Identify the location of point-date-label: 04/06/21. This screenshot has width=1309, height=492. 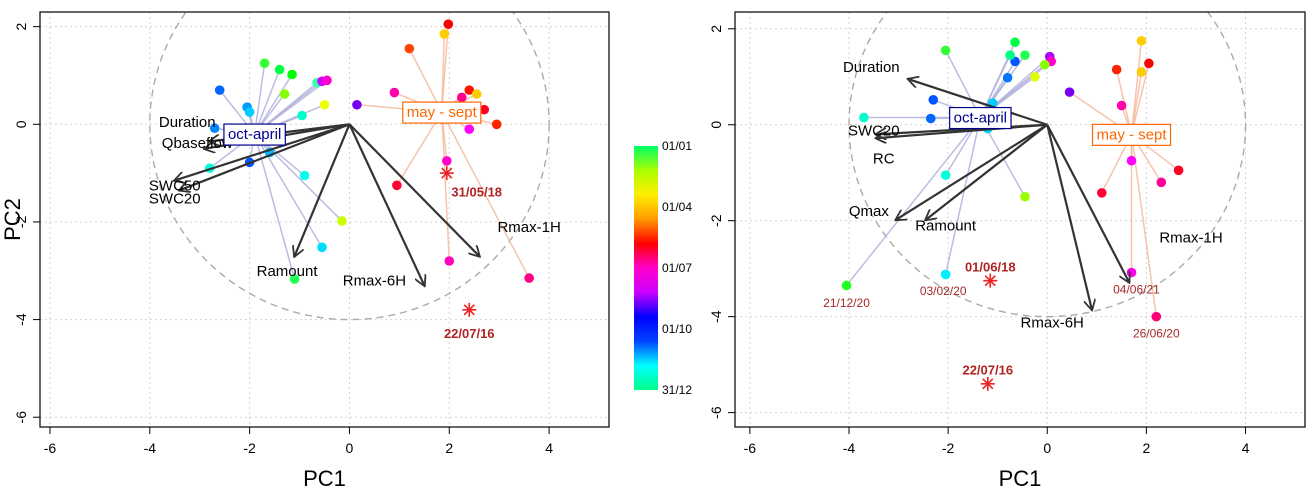
(1136, 289).